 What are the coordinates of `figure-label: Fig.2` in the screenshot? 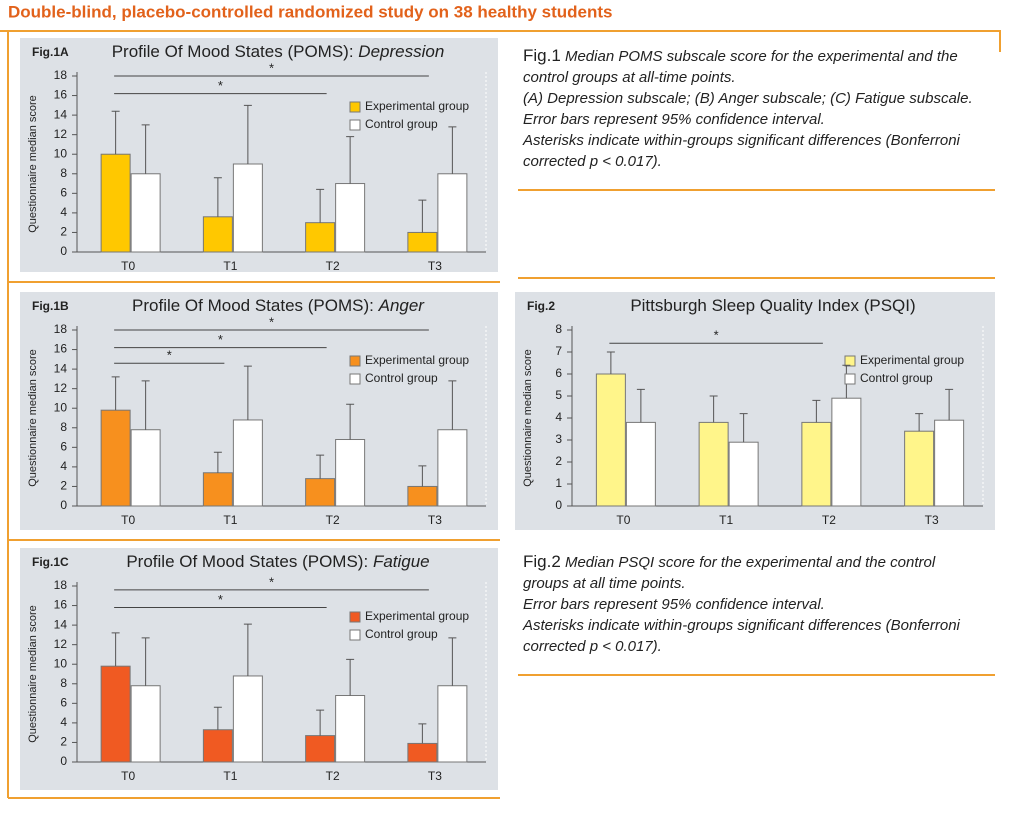 It's located at (541, 306).